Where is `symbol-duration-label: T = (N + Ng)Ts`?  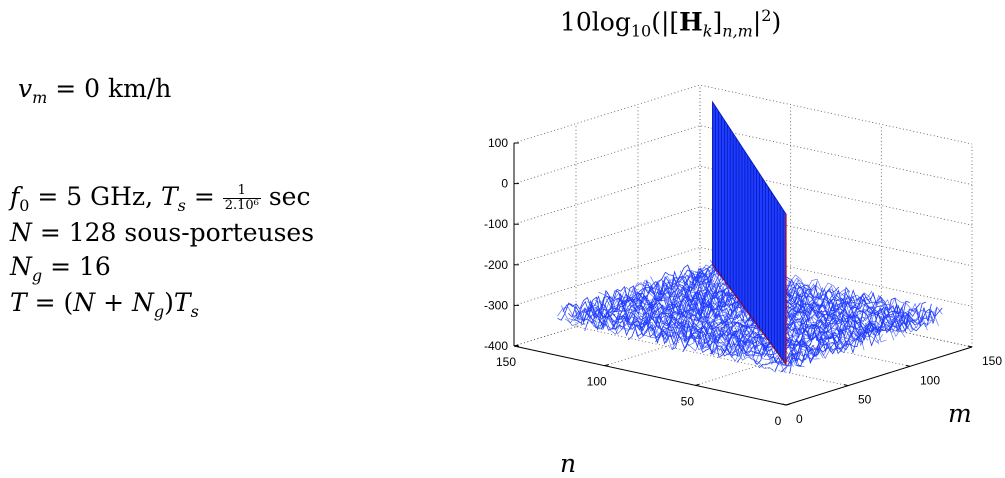
symbol-duration-label: T = (N + Ng)Ts is located at coordinates (104, 304).